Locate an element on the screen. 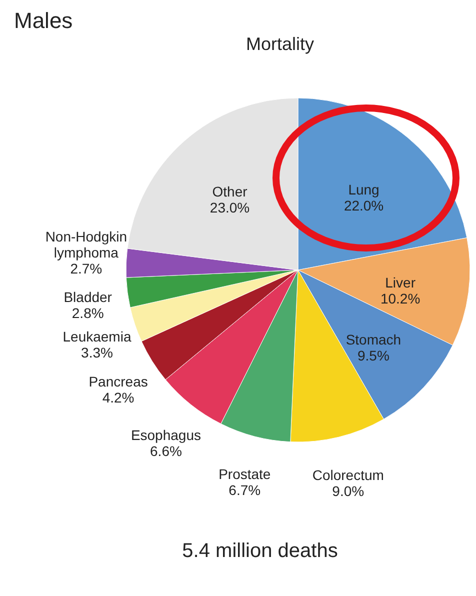  data-label: 3.3% is located at coordinates (97, 352).